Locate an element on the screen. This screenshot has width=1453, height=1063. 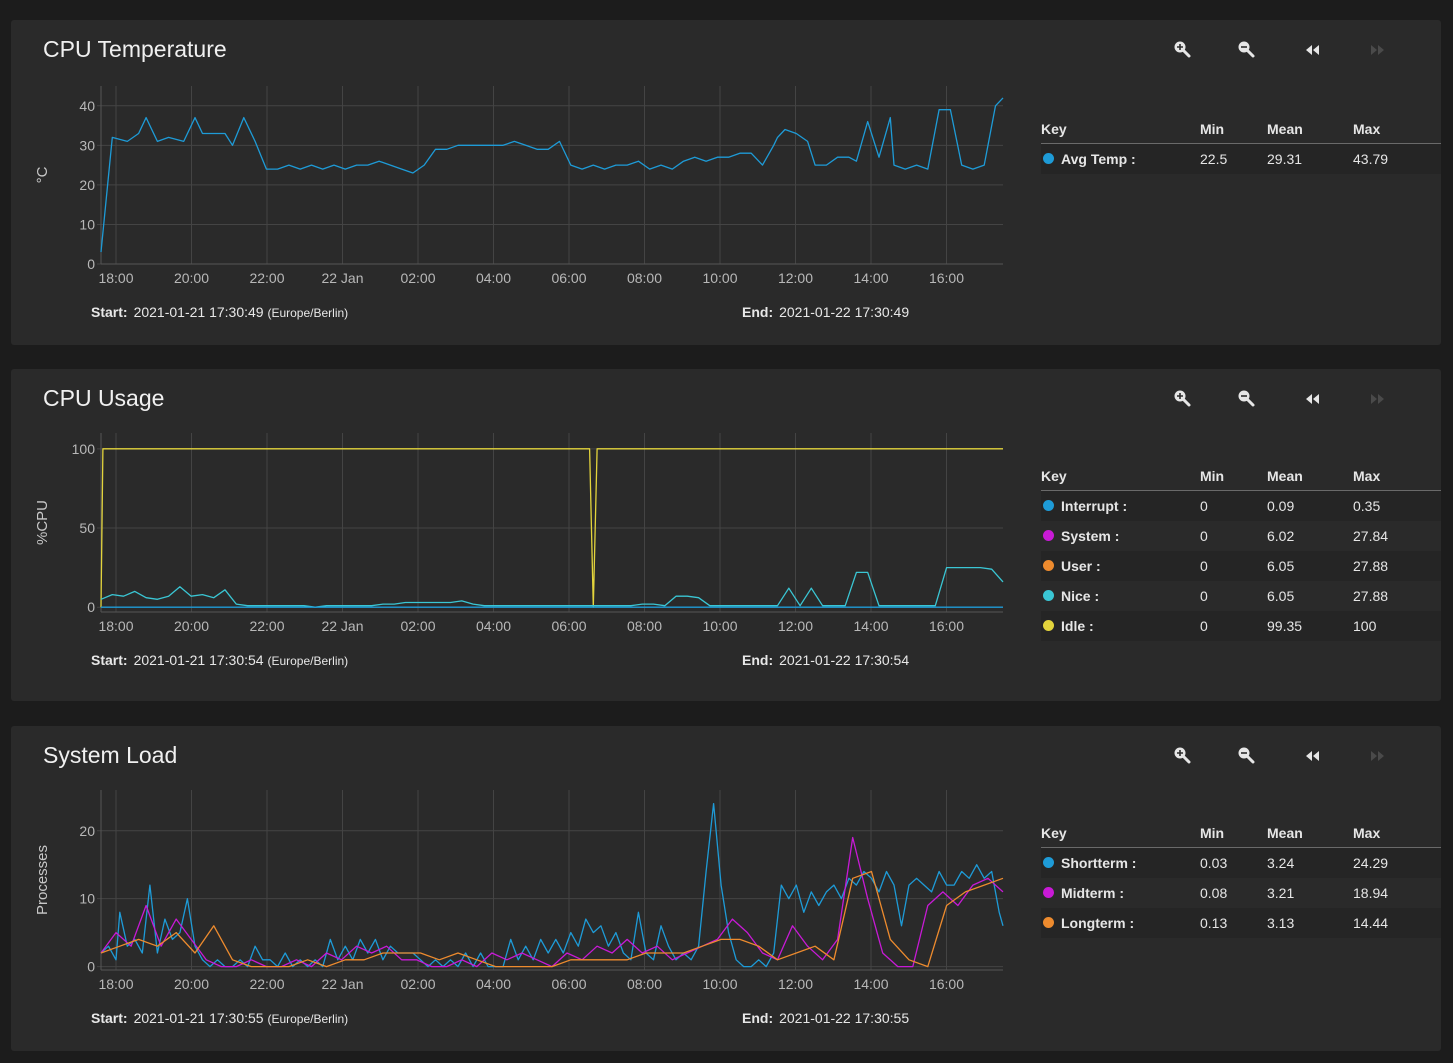
series-name: User : is located at coordinates (1081, 566).